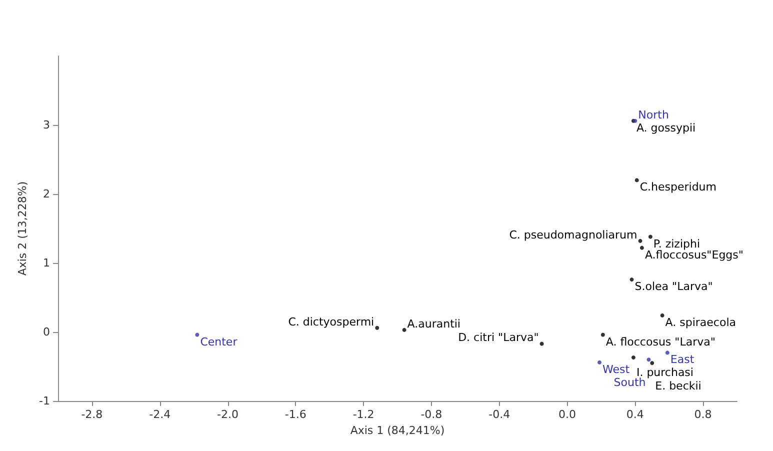 This screenshot has height=451, width=773. I want to click on x-tick-label: -2.0, so click(227, 414).